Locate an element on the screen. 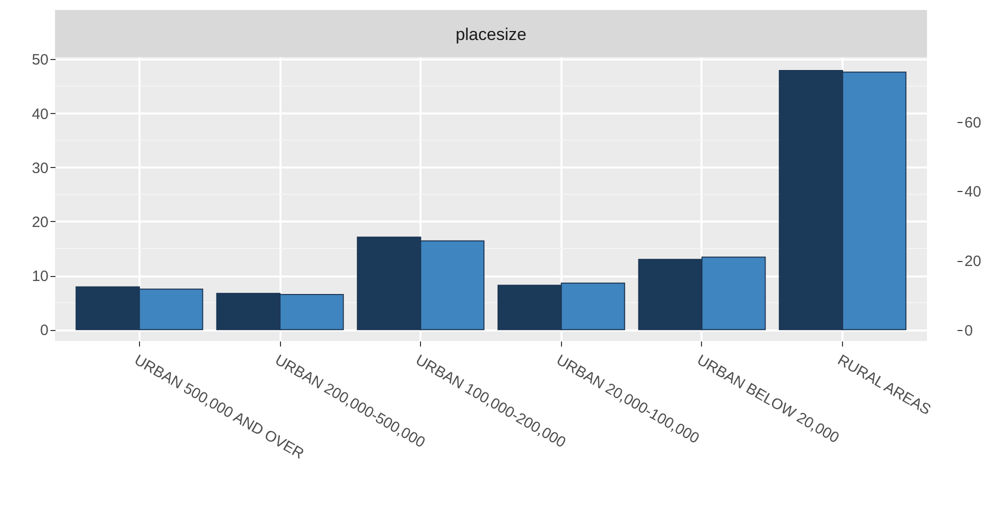  y-tick-label: 50 is located at coordinates (40, 60).